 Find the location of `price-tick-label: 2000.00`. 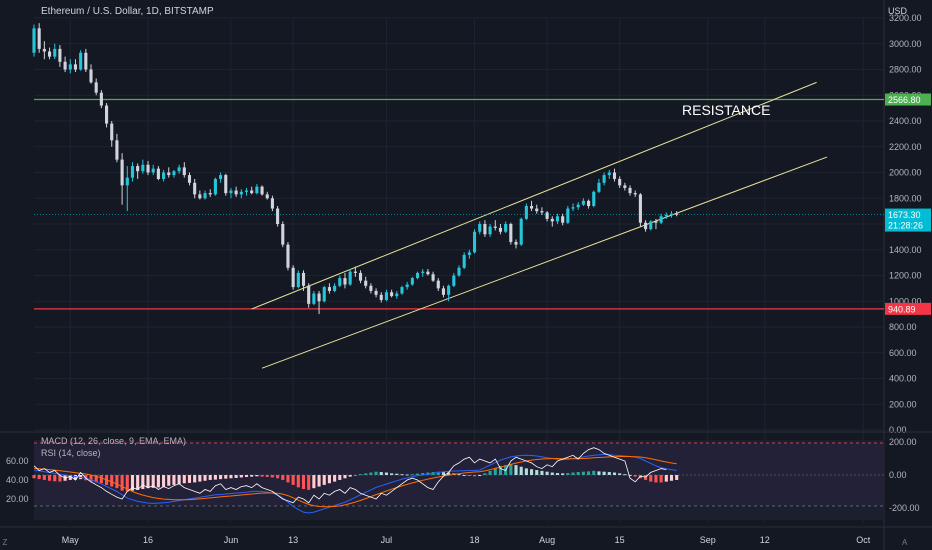

price-tick-label: 2000.00 is located at coordinates (905, 173).